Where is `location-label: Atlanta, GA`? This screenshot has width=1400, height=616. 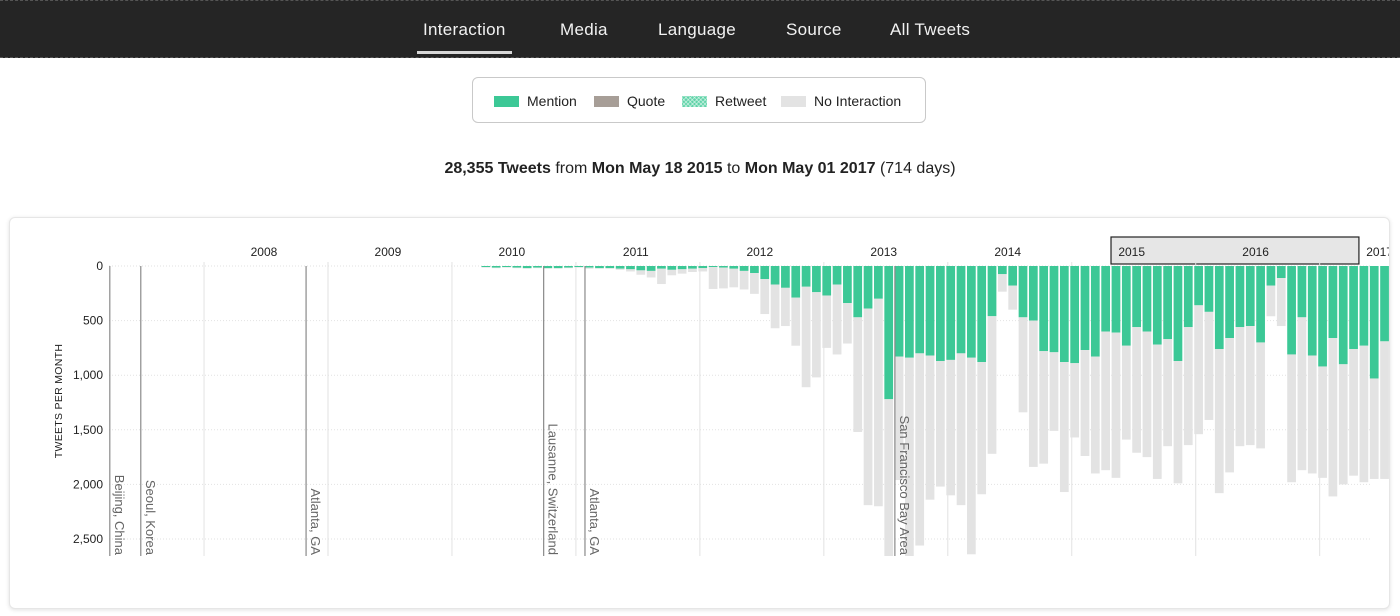
location-label: Atlanta, GA is located at coordinates (315, 522).